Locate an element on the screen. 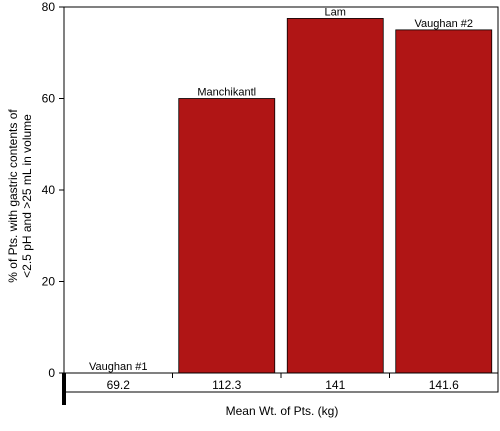  y-axis-title-line-2: <2.5 pH and >25 mL in volume is located at coordinates (27, 196).